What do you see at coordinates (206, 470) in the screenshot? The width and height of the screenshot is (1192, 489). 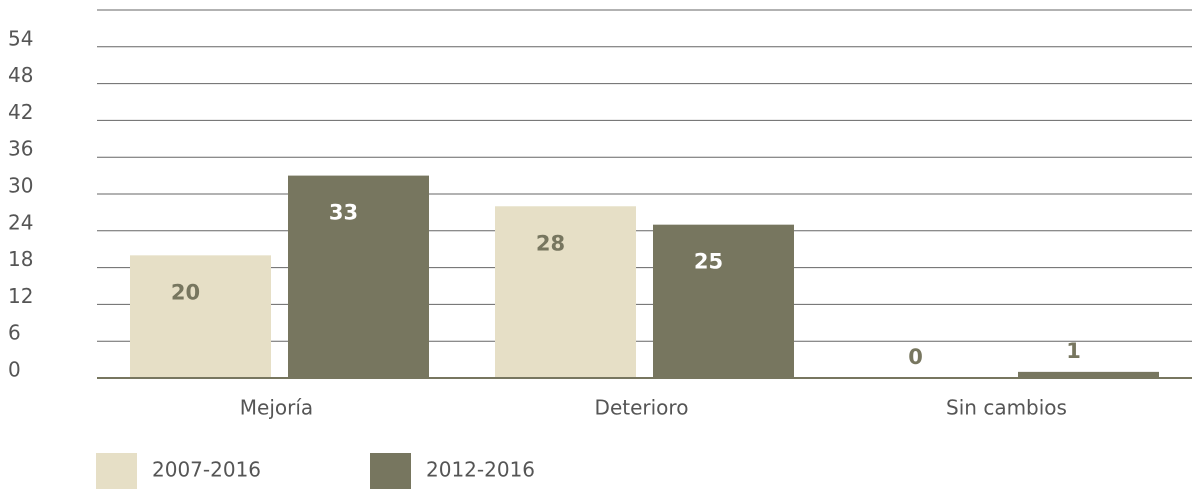 I see `legend-label: 2007-2016` at bounding box center [206, 470].